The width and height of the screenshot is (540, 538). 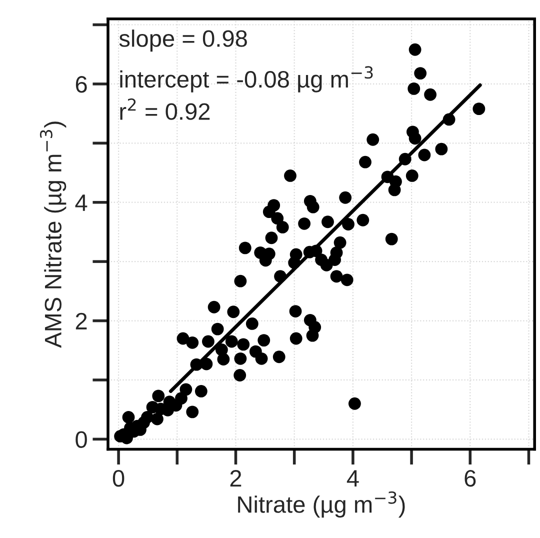 What do you see at coordinates (53, 235) in the screenshot?
I see `y-axis-title: AMS Nitrate (µg m$^{−3}$)` at bounding box center [53, 235].